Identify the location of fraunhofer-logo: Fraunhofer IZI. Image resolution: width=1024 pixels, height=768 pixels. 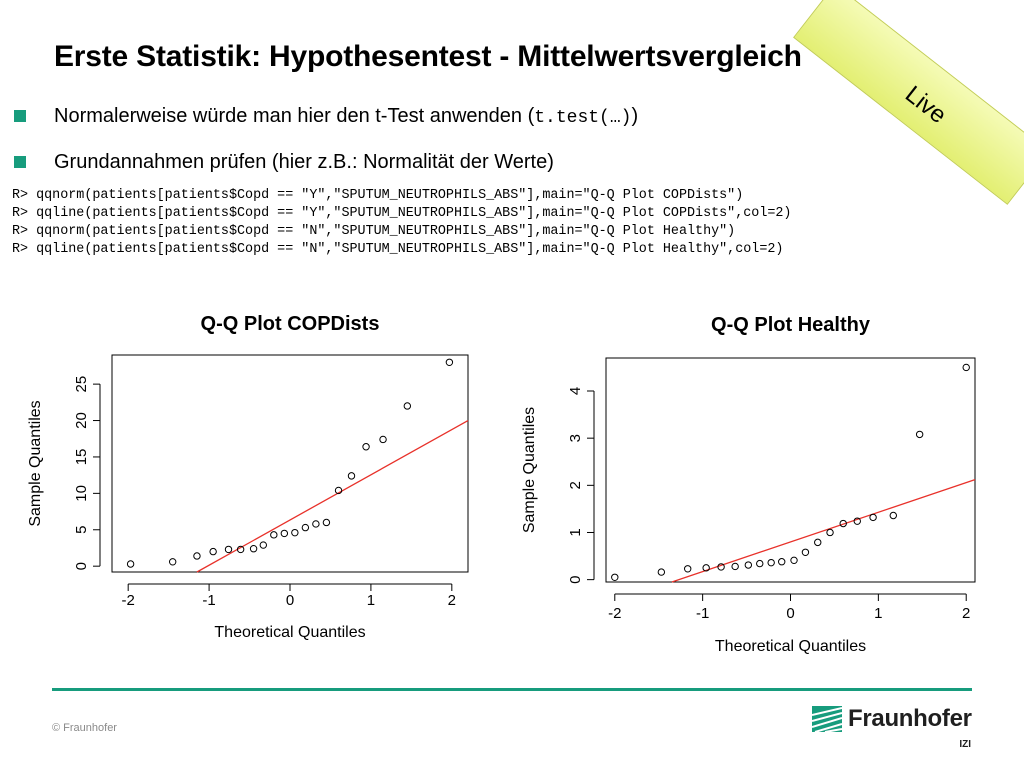
(894, 728).